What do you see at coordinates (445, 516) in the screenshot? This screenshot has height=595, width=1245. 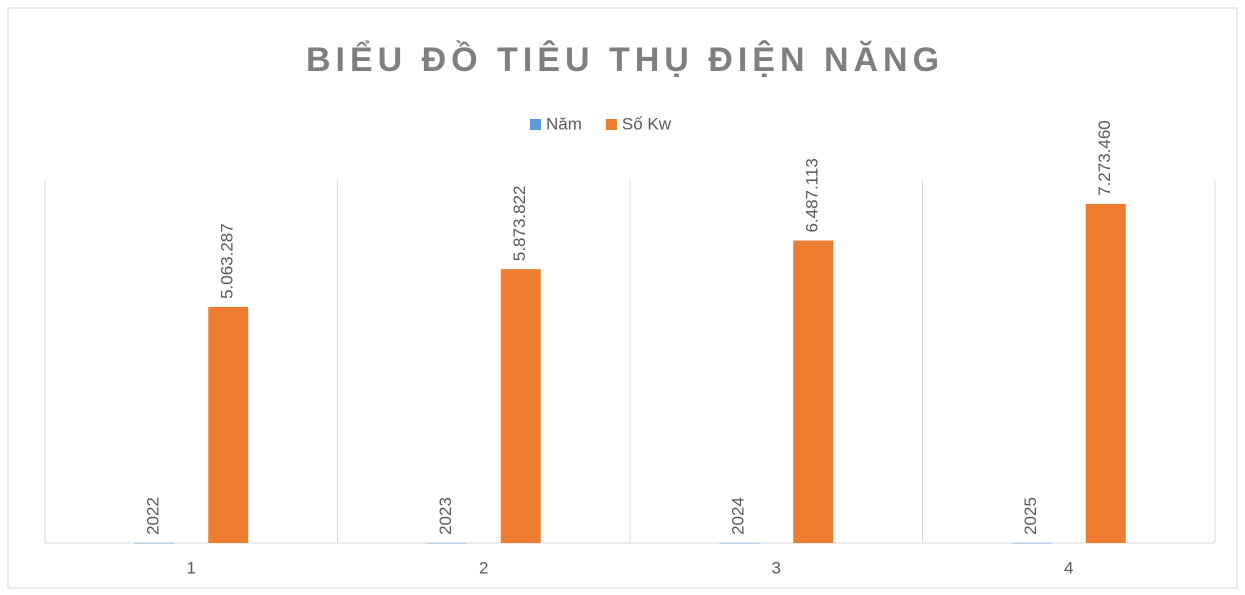 I see `data-label: 2023` at bounding box center [445, 516].